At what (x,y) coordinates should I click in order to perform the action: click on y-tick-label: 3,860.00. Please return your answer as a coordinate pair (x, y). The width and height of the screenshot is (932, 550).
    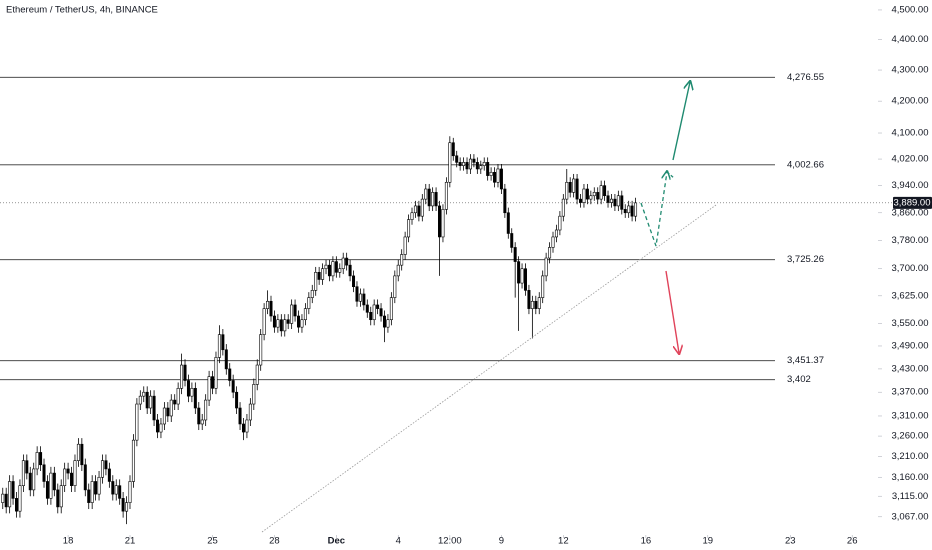
    Looking at the image, I should click on (910, 212).